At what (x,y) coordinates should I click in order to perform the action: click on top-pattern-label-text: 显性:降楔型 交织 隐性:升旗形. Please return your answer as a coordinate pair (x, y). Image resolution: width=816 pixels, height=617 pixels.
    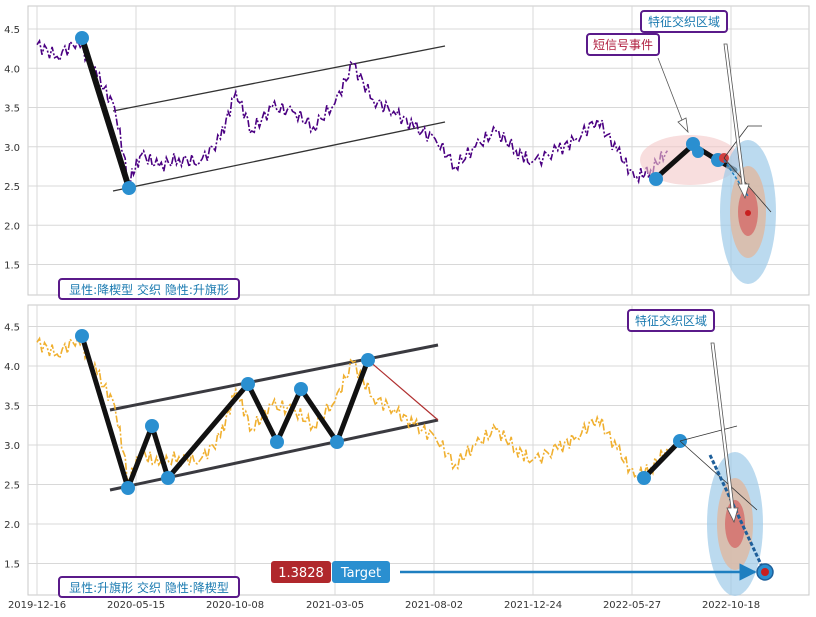
    Looking at the image, I should click on (149, 289).